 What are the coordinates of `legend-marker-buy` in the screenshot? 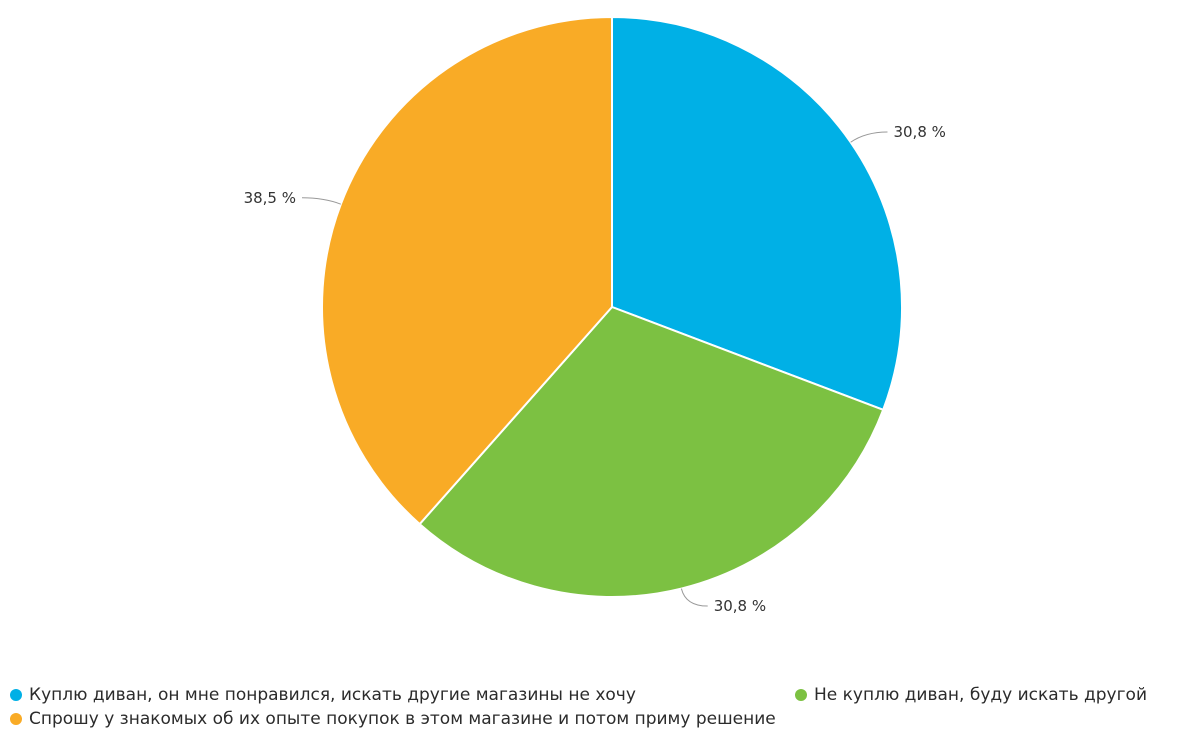 It's located at (16, 695).